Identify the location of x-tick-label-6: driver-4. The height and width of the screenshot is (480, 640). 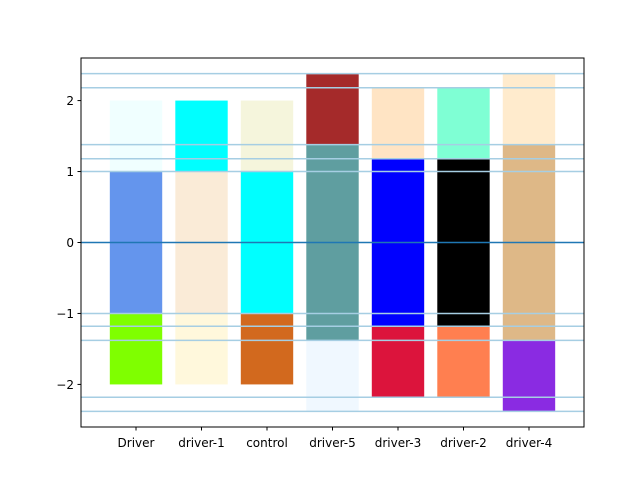
(529, 443).